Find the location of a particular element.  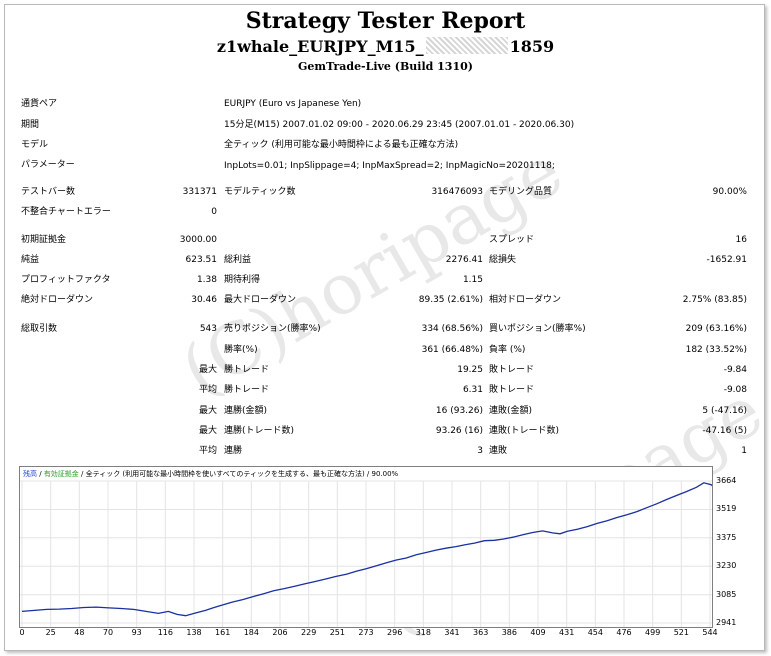

avg-consec-qualifier: 平均 is located at coordinates (207, 451).